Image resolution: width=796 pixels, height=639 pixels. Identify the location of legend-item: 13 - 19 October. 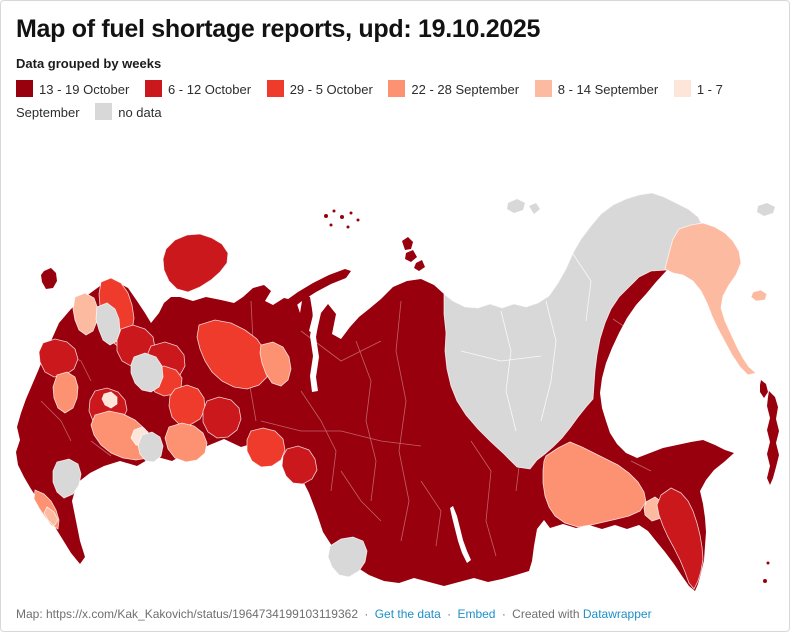
(73, 88).